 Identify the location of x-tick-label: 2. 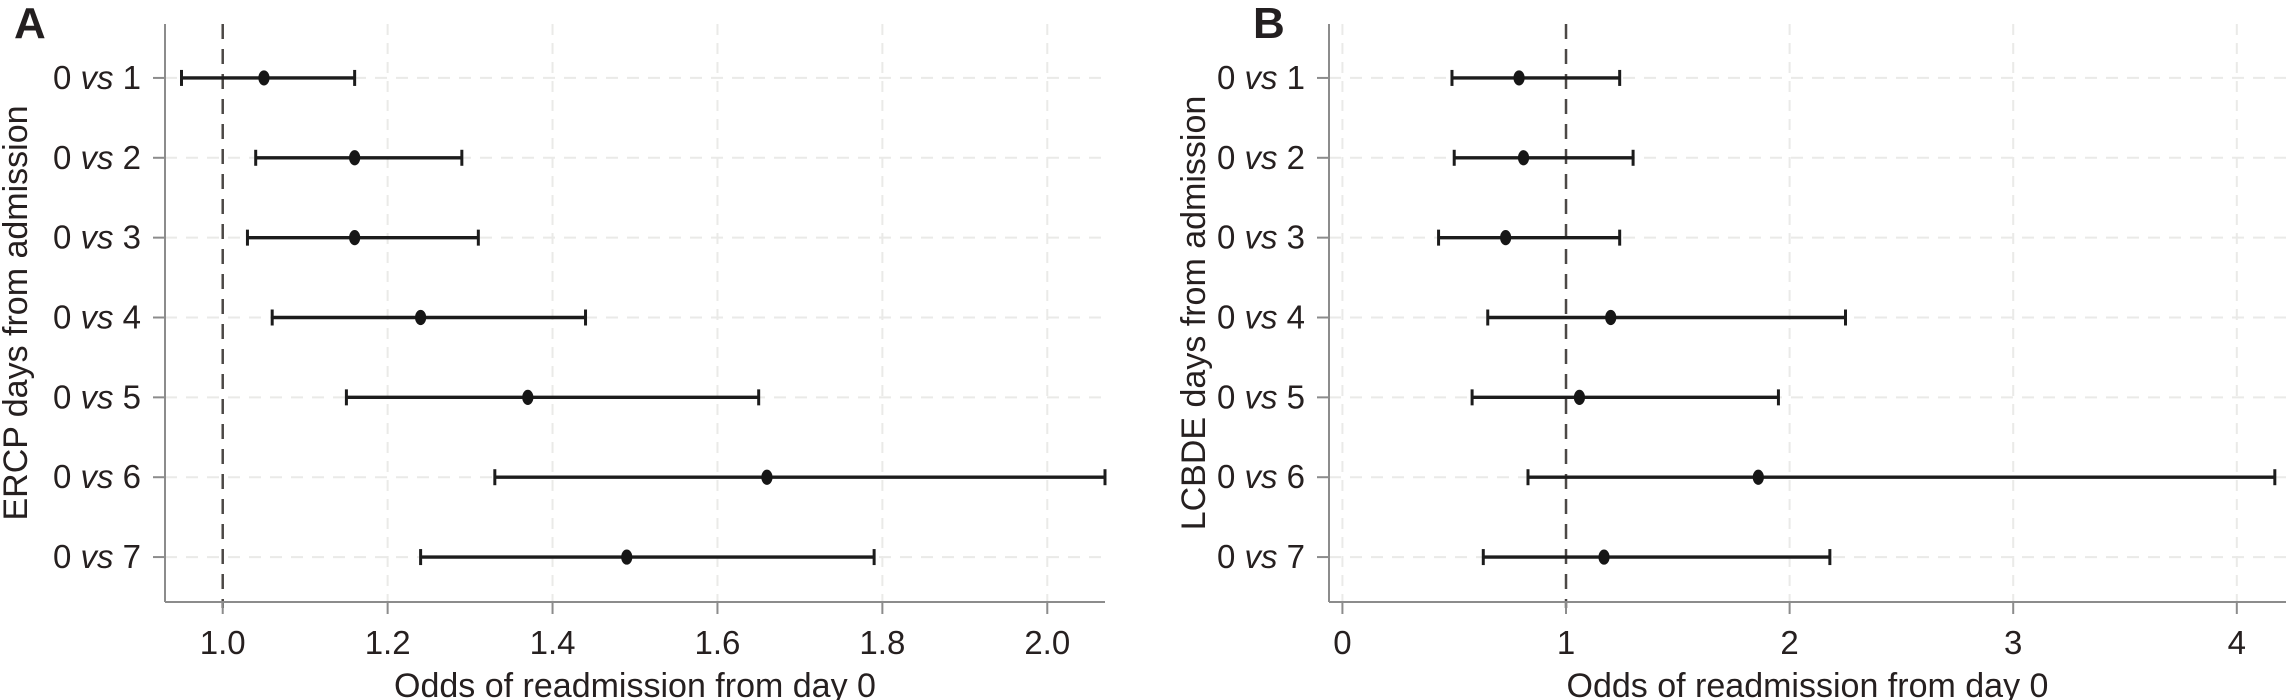
(1789, 642).